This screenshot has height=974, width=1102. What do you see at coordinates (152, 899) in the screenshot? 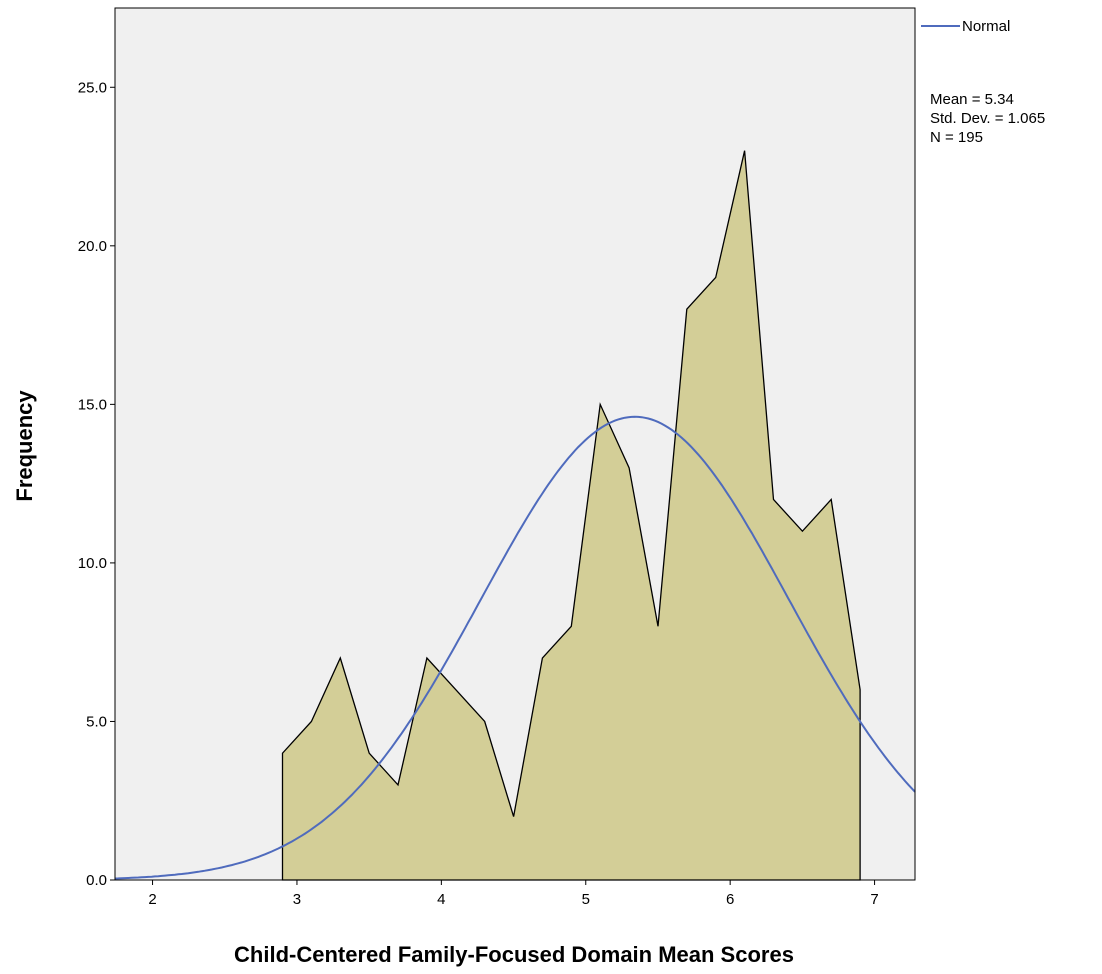
I see `x-tick-label: 2` at bounding box center [152, 899].